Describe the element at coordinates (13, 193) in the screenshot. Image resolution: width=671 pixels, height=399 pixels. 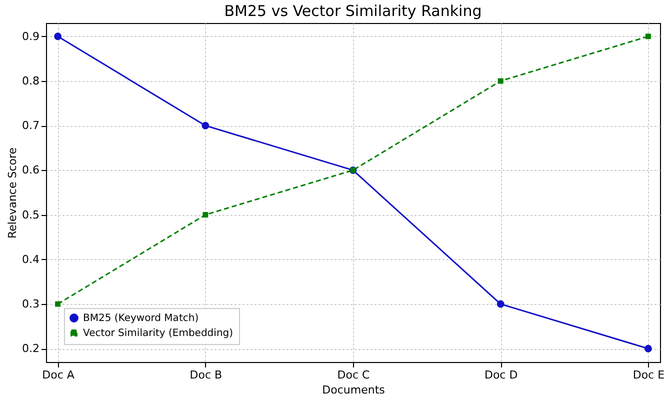
I see `y-axis-title: Relevance Score` at that location.